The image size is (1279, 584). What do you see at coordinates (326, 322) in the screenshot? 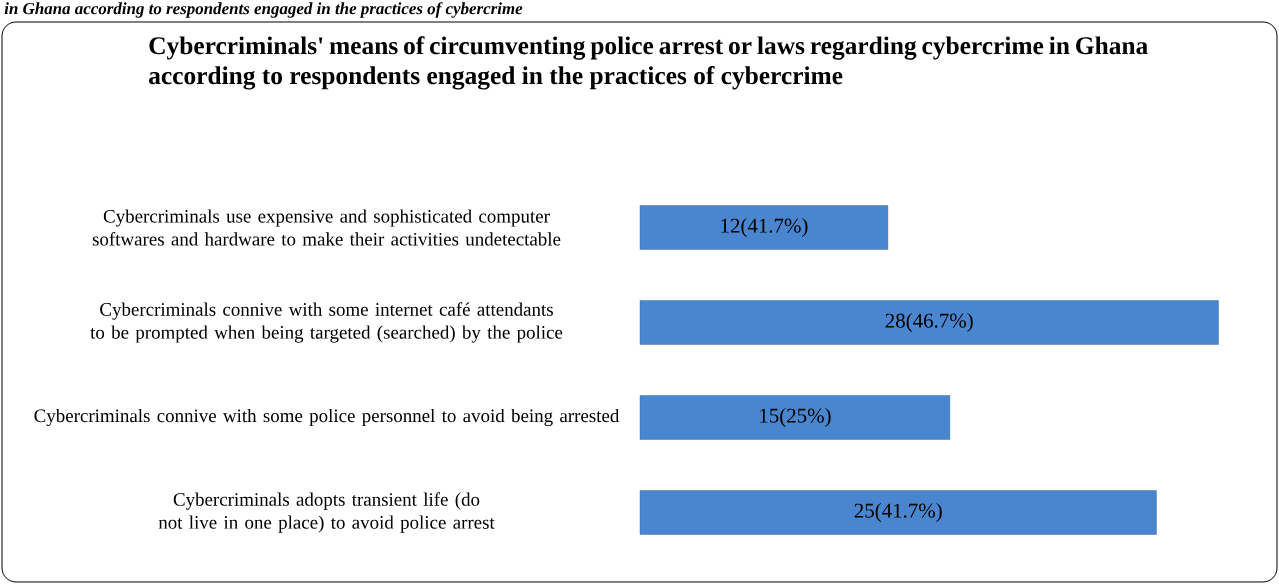
I see `y-tick-label: Cybercriminals connive with some internet café attendants to be prompted when being targeted (searched) by the police` at bounding box center [326, 322].